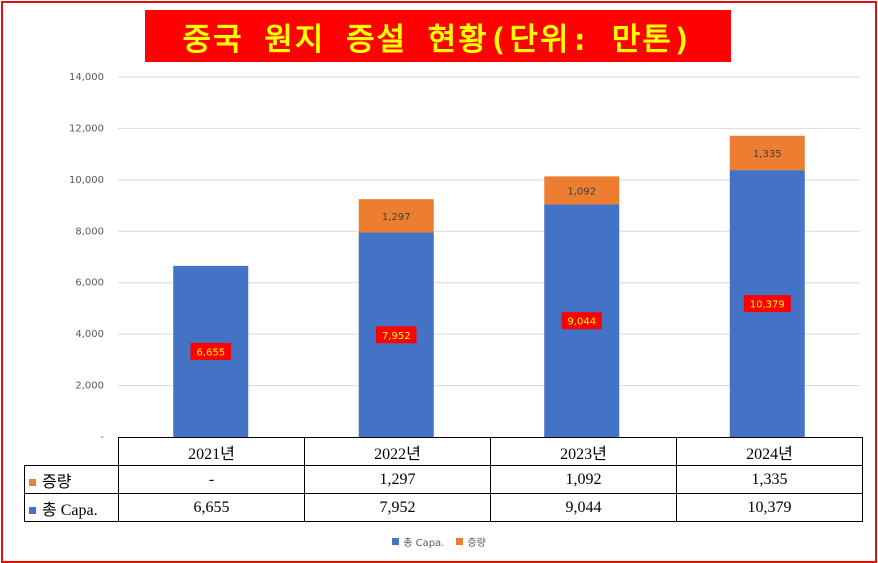 This screenshot has height=563, width=878. I want to click on y-tick-label: 2,000, so click(89, 386).